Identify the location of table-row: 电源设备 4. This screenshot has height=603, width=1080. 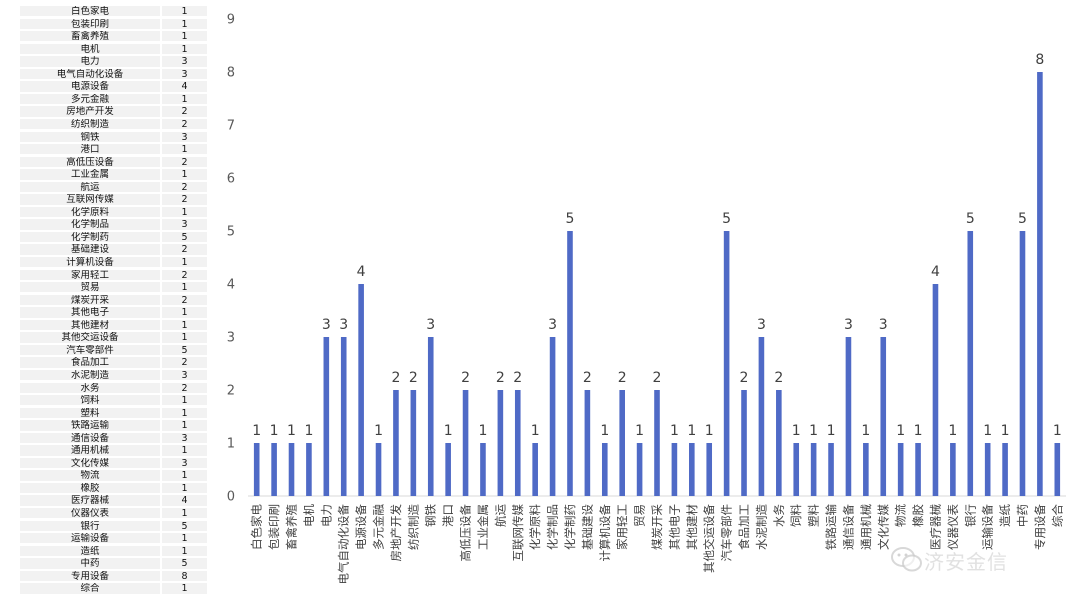
(113, 87).